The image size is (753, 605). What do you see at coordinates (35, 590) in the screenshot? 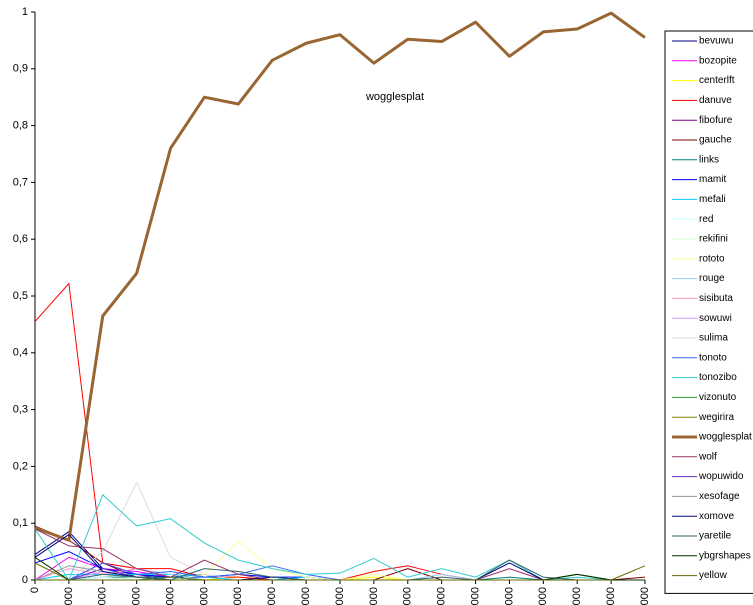
I see `x-tick-label: 0` at bounding box center [35, 590].